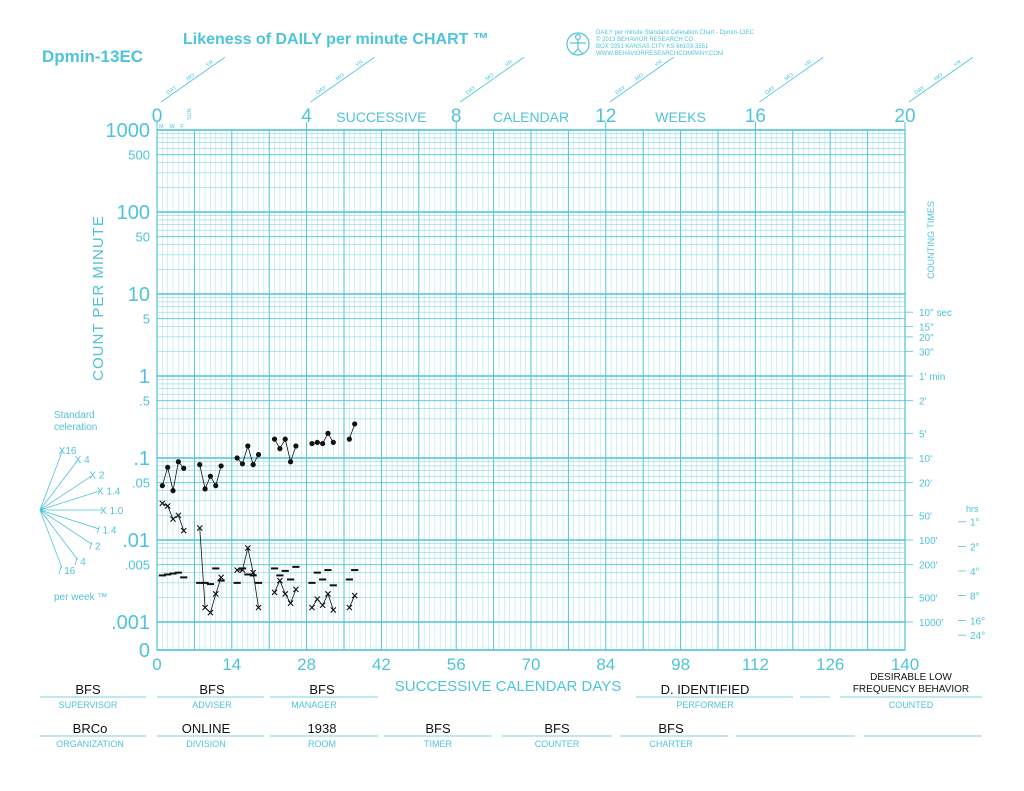 The image size is (1024, 791). Describe the element at coordinates (925, 516) in the screenshot. I see `counting-time-label: 50'` at that location.